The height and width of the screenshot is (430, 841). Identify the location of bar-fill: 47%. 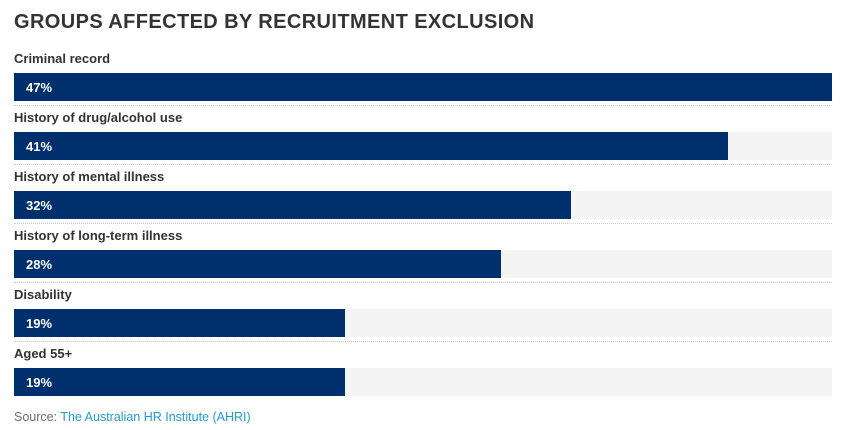
(423, 87).